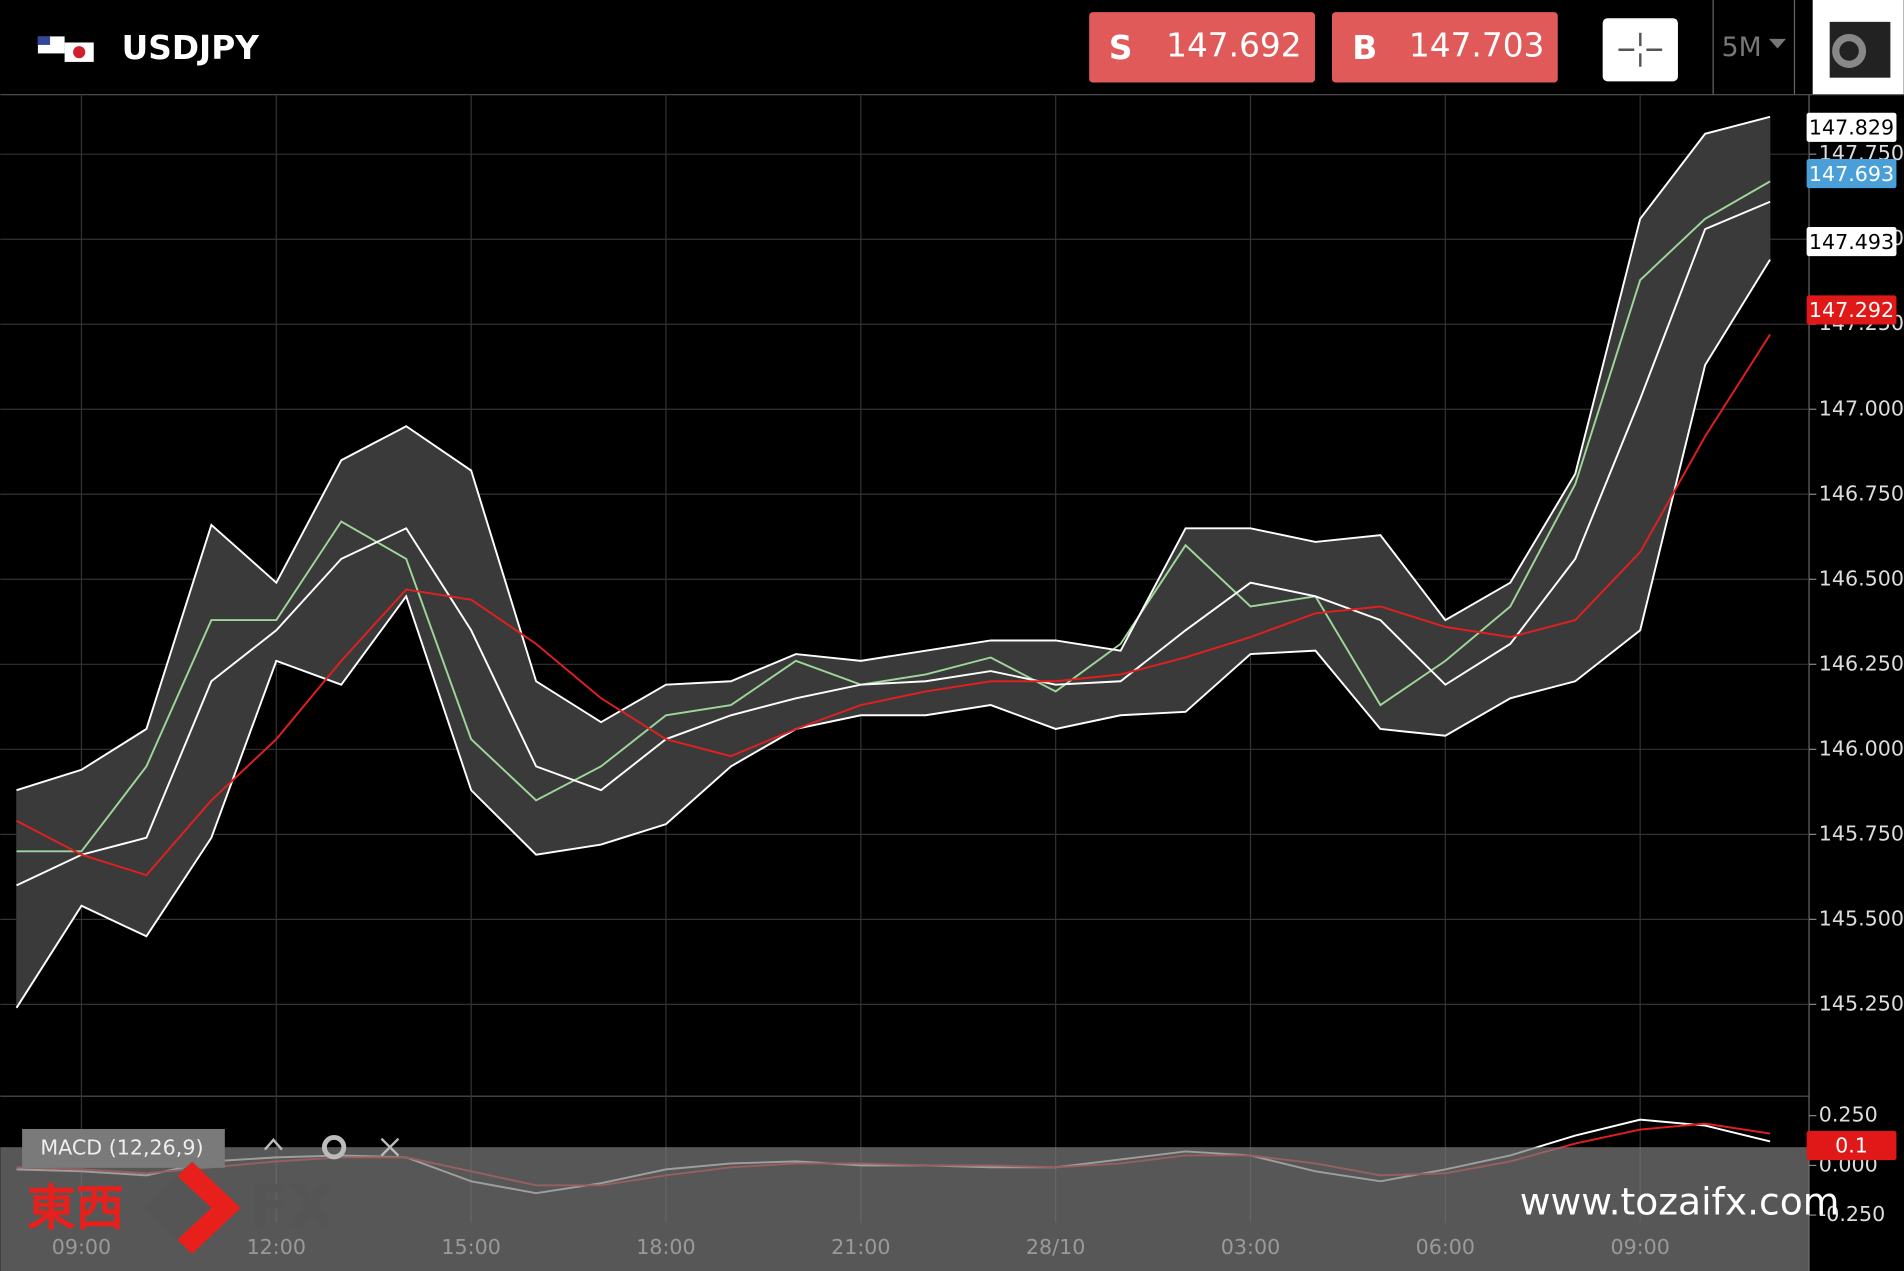 The width and height of the screenshot is (1904, 1271). What do you see at coordinates (291, 1206) in the screenshot?
I see `logo-text: FX` at bounding box center [291, 1206].